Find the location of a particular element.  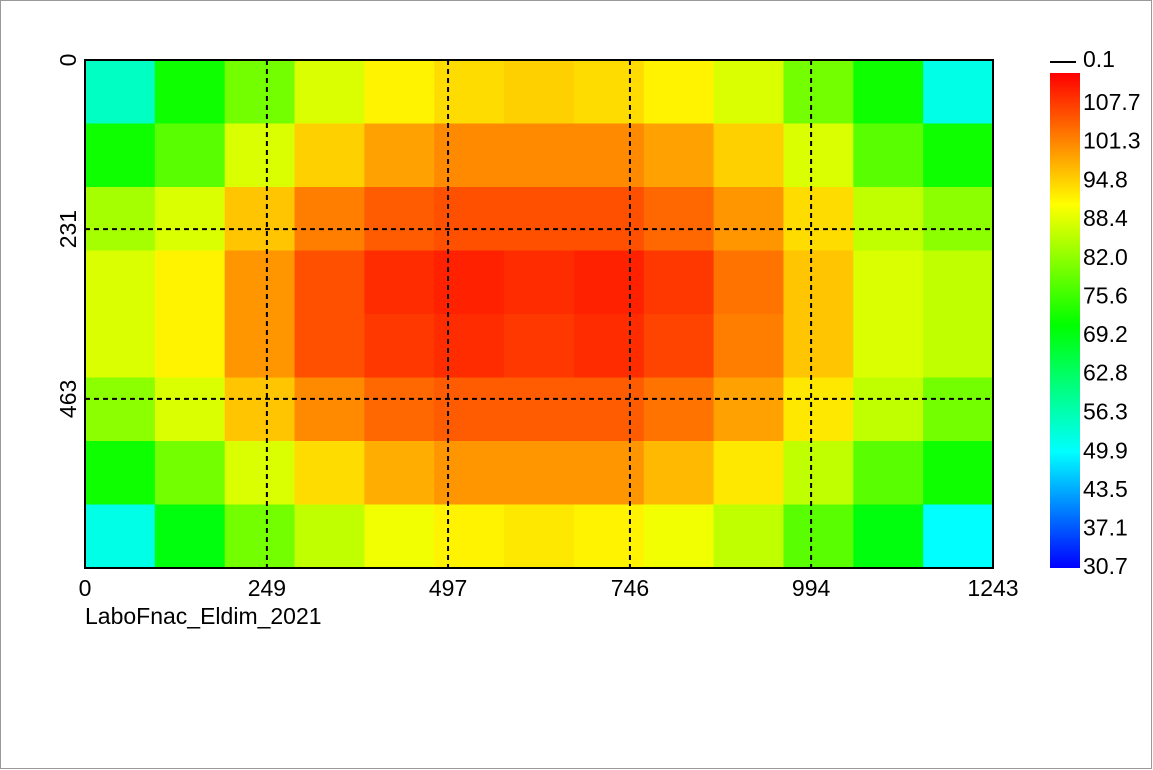

contour-legend-label: 0.1 is located at coordinates (1099, 59).